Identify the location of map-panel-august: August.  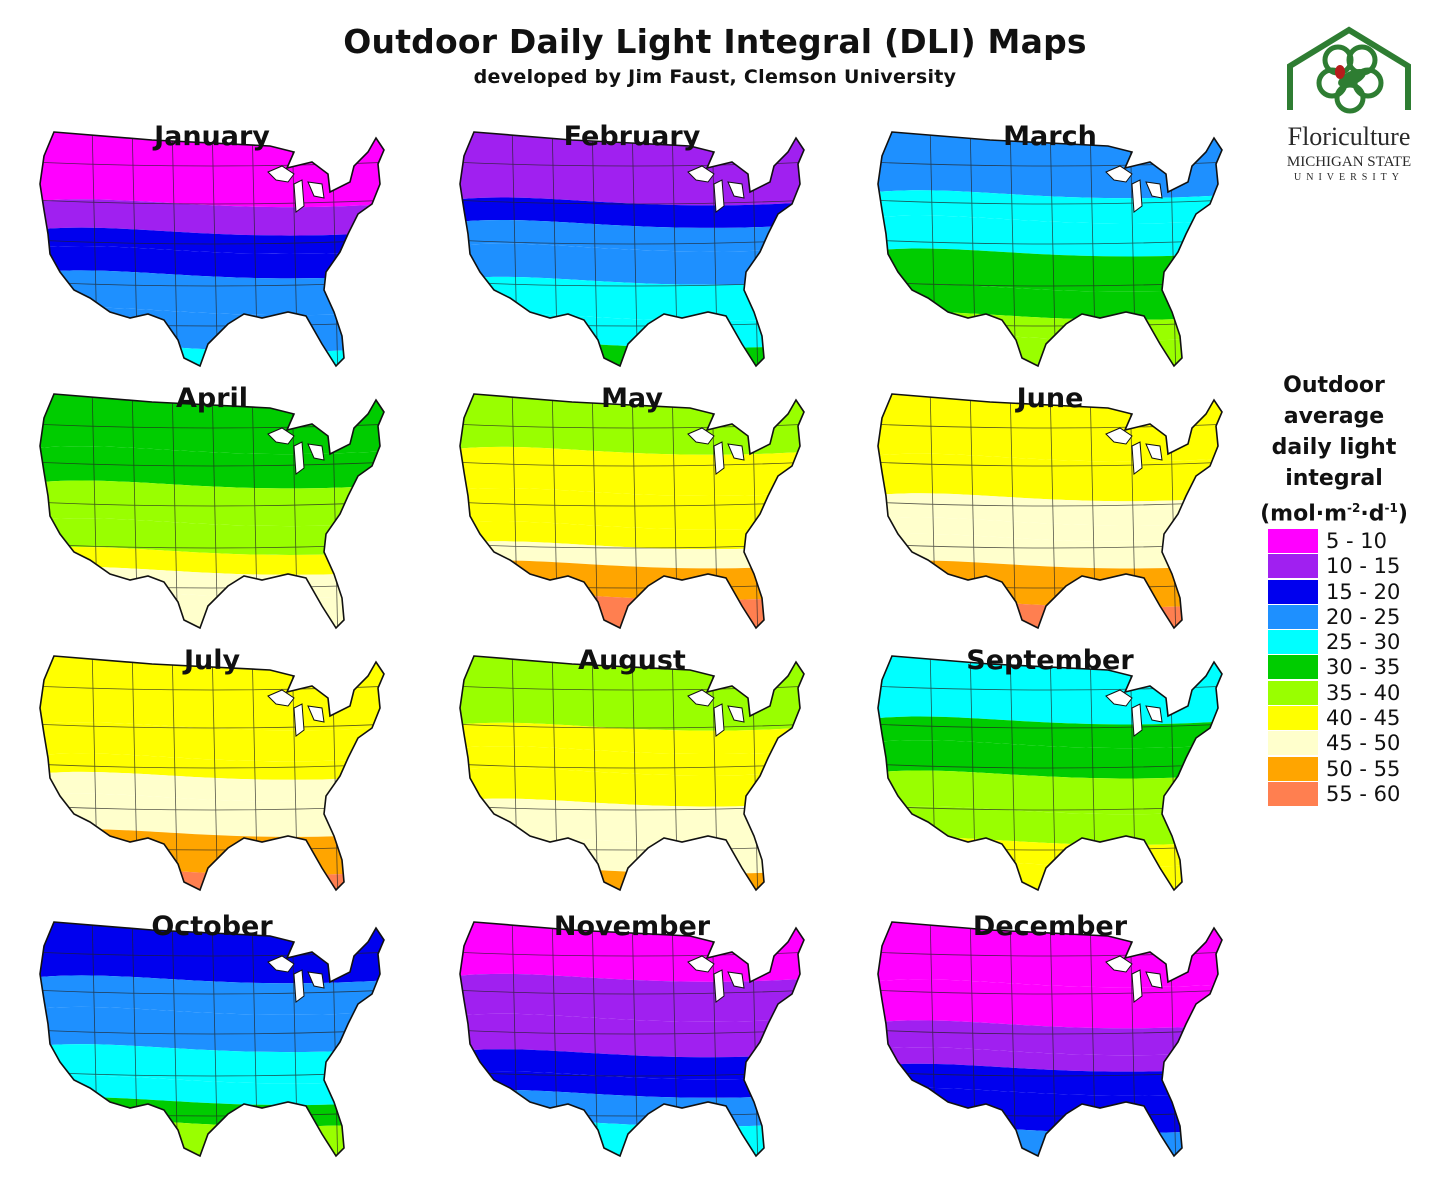
(632, 777).